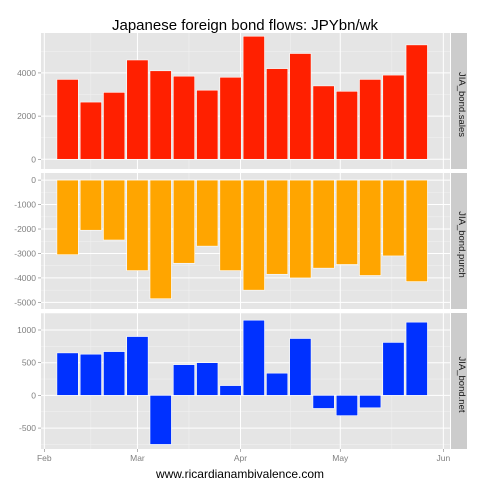  I want to click on bar-JIA_bond.sales-5, so click(183, 117).